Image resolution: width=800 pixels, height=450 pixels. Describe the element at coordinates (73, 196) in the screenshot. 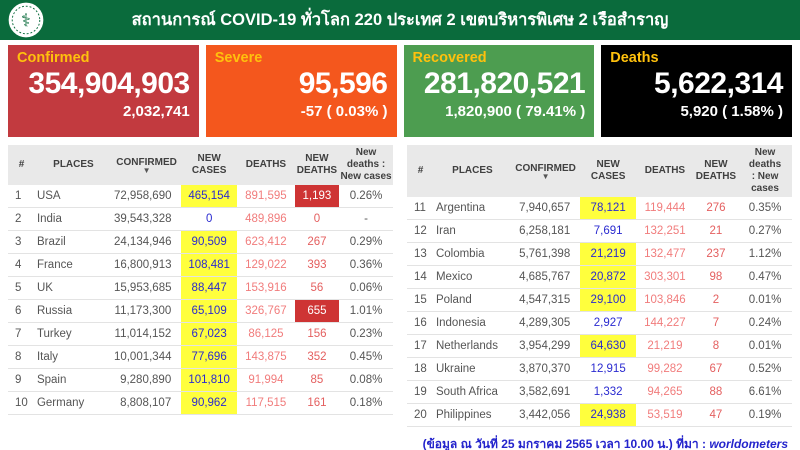

I see `place-cell: USA` at that location.